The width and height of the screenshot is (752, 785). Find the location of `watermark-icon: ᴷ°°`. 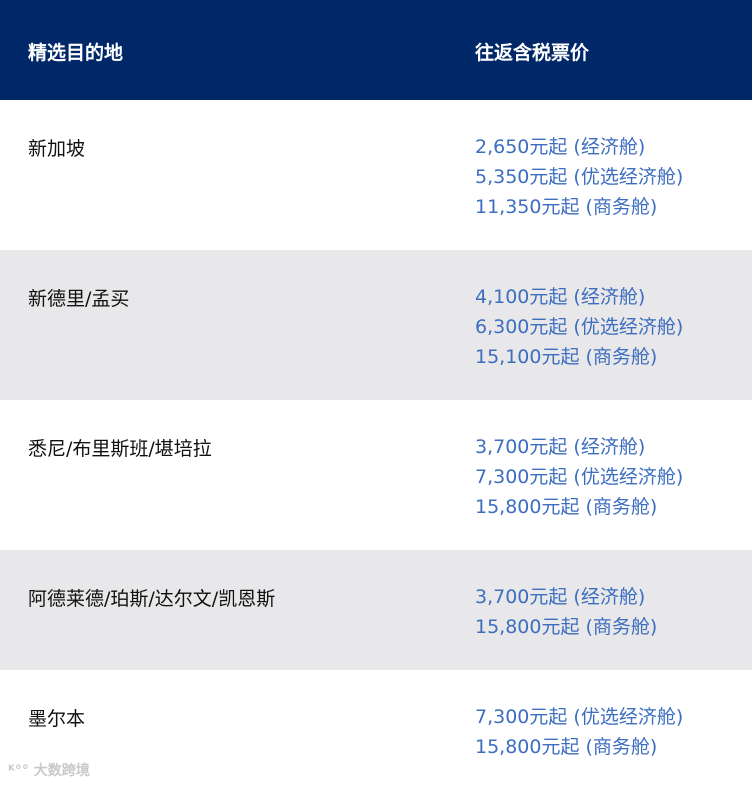

watermark-icon: ᴷ°° is located at coordinates (21, 771).